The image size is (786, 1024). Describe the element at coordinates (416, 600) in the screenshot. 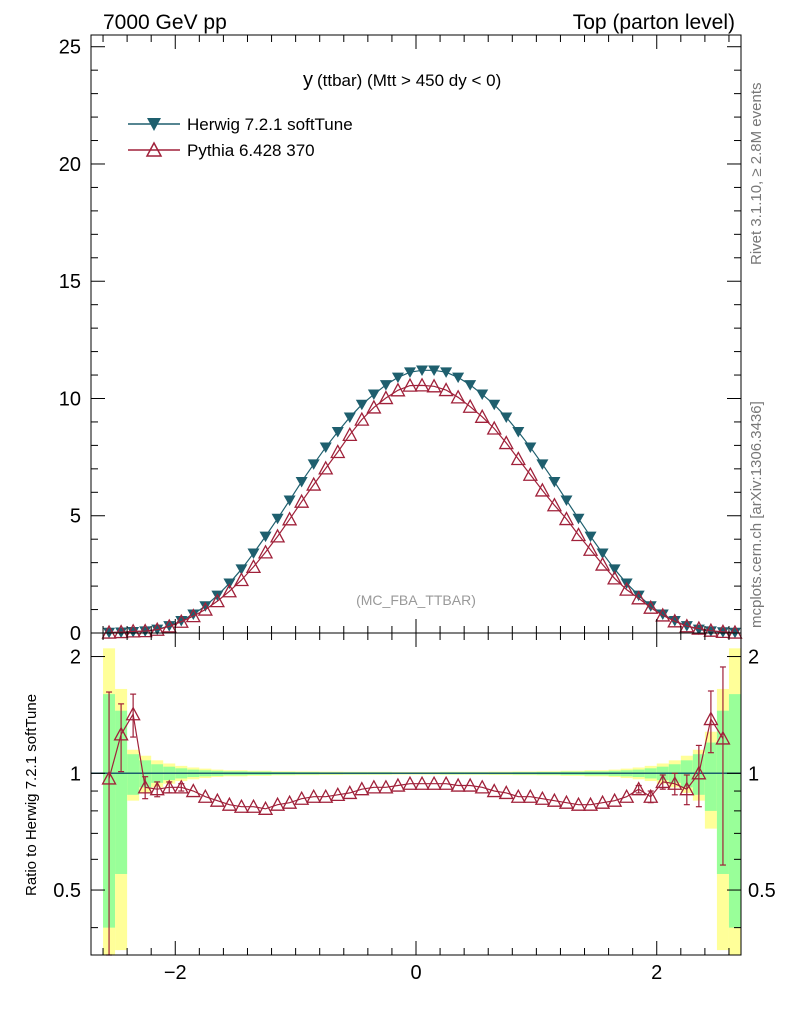

I see `watermark: (MC_FBA_TTBAR)` at that location.